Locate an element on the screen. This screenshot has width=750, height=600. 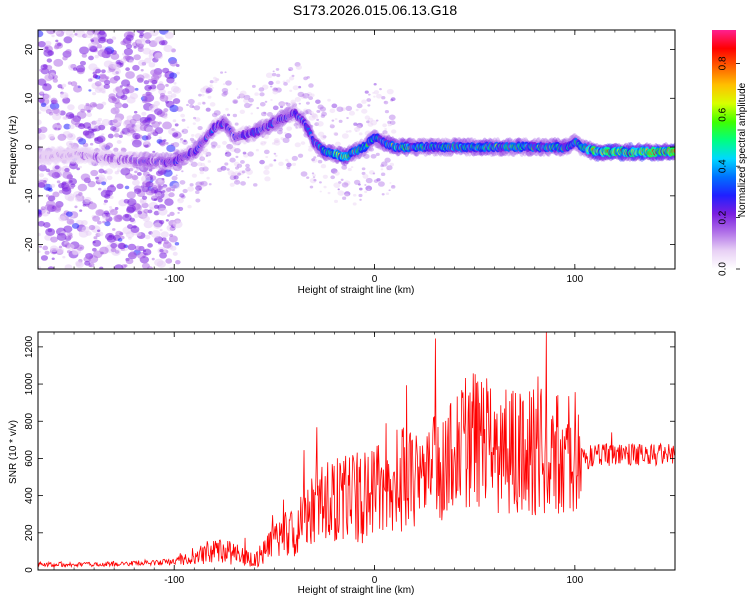
y-tick-label: -10 is located at coordinates (29, 195).